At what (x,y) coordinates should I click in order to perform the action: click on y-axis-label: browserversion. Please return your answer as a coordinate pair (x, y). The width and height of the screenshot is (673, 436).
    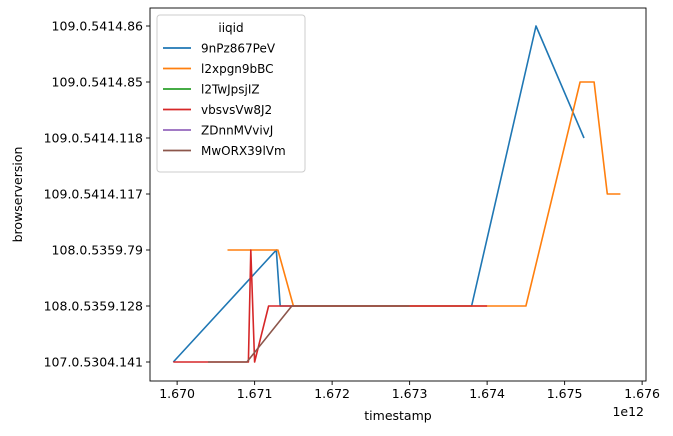
    Looking at the image, I should click on (17, 195).